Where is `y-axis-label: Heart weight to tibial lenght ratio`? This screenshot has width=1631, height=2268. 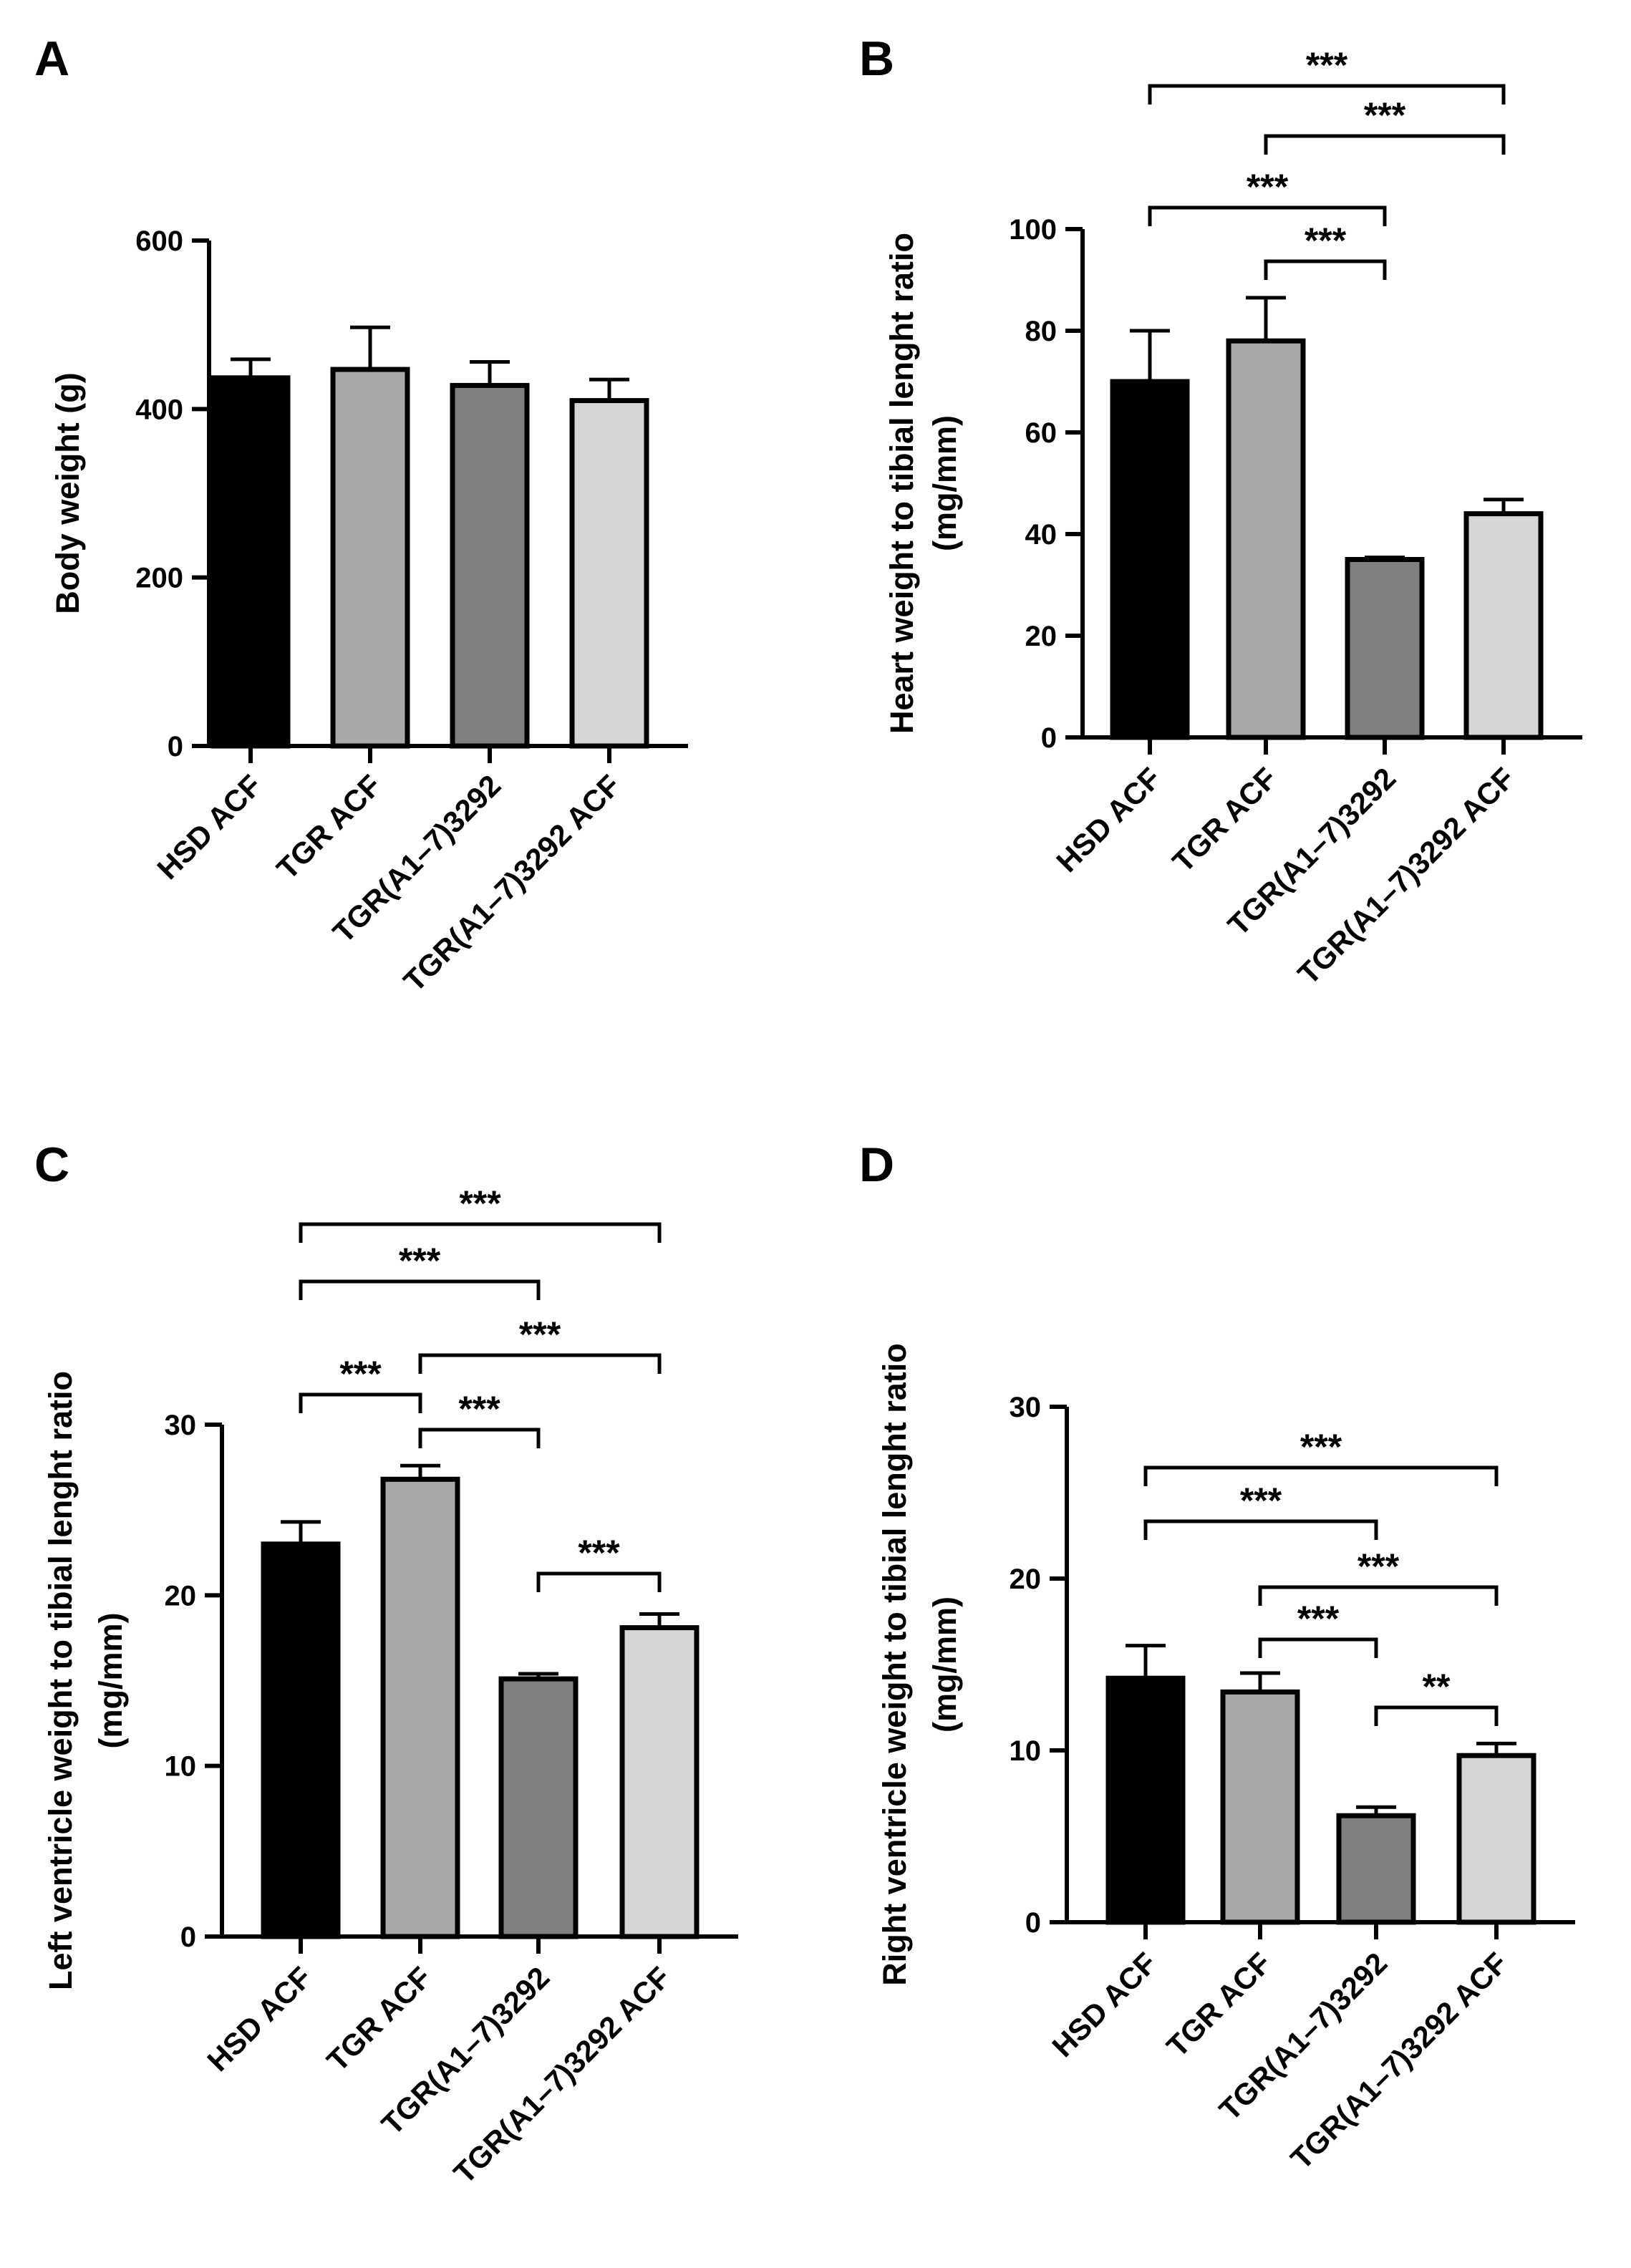
y-axis-label: Heart weight to tibial lenght ratio is located at coordinates (902, 483).